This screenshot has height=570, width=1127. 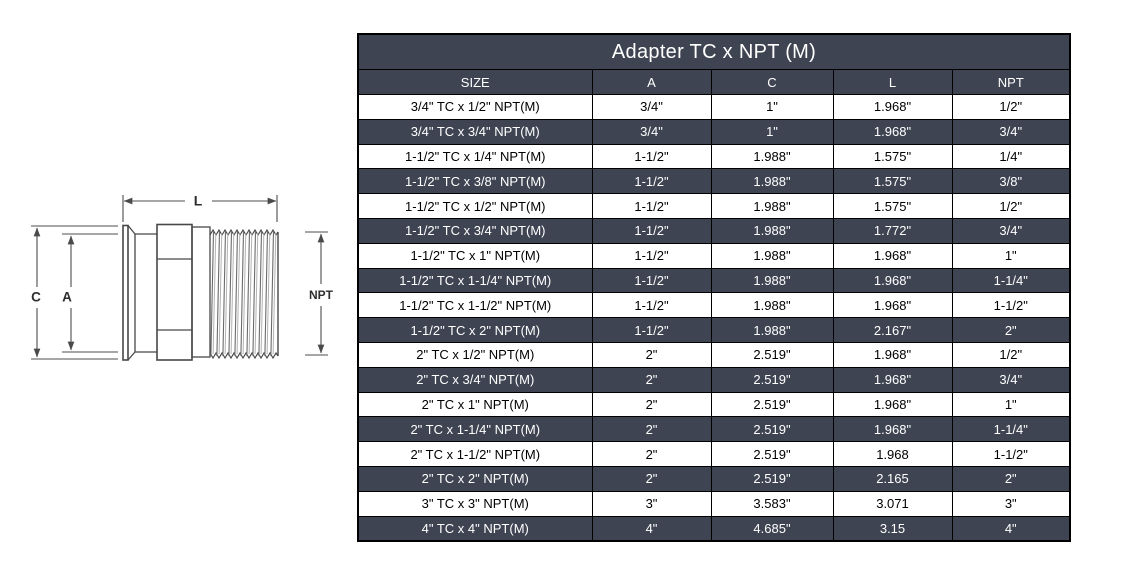 What do you see at coordinates (892, 82) in the screenshot?
I see `column-header-l: L` at bounding box center [892, 82].